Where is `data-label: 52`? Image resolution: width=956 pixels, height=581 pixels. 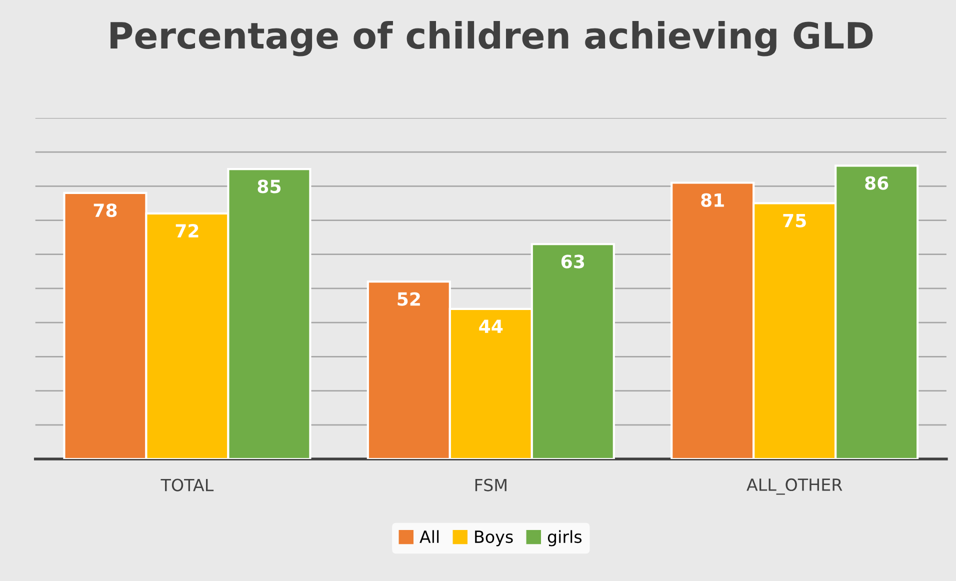 data-label: 52 is located at coordinates (409, 299).